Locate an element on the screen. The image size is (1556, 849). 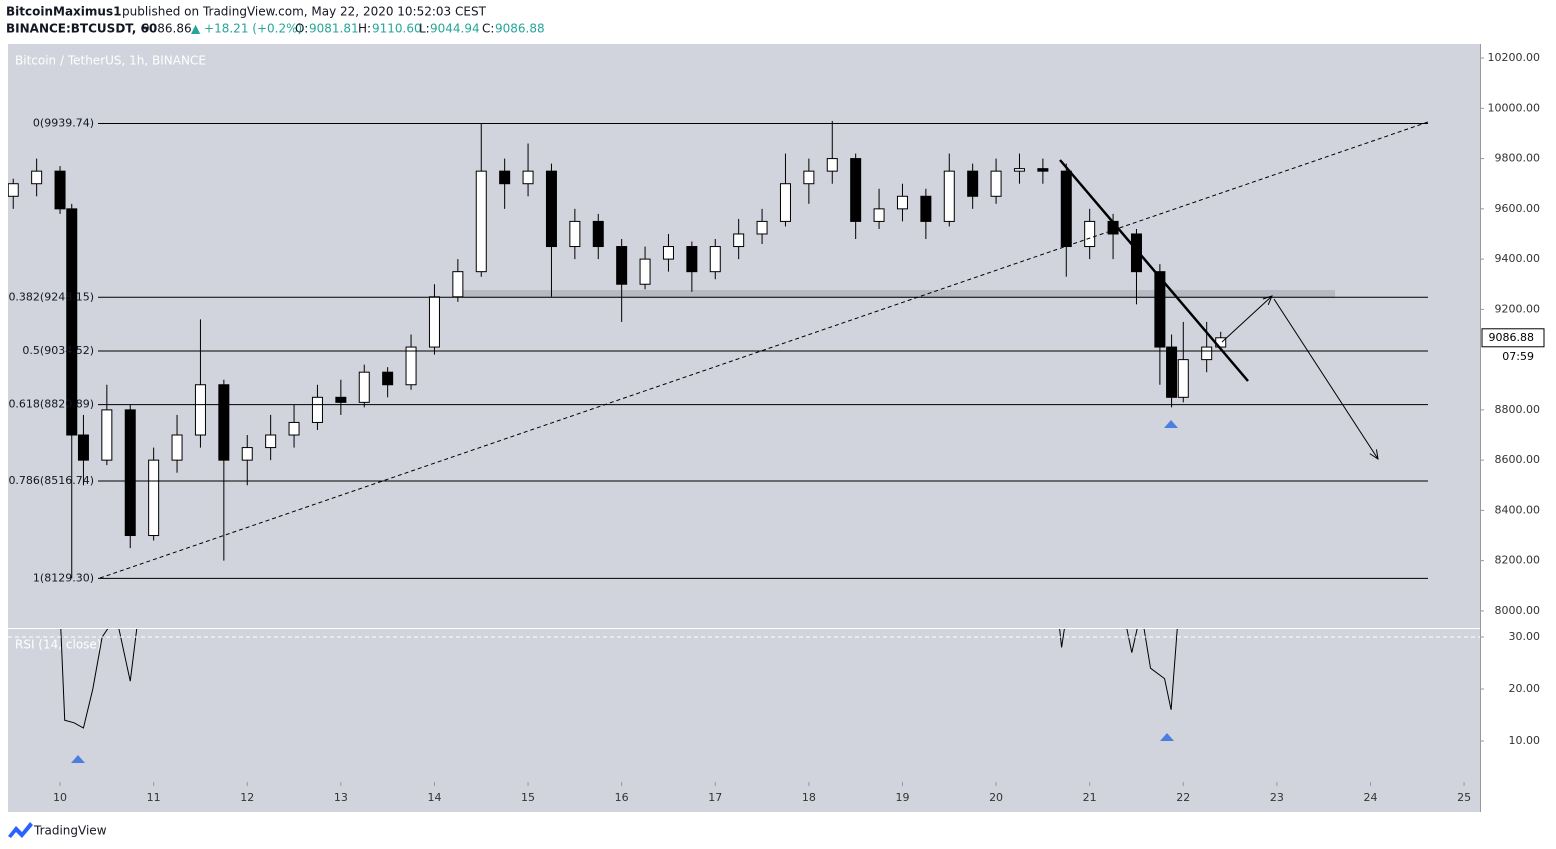
x-tick-label: 10 is located at coordinates (60, 797).